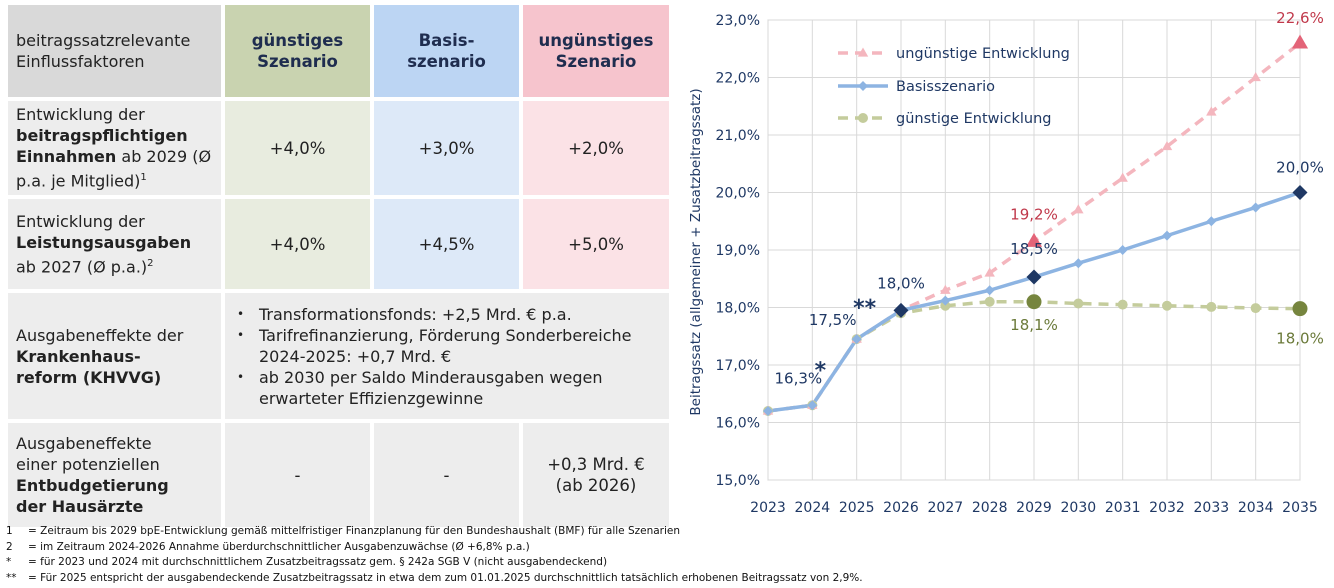  Describe the element at coordinates (1300, 508) in the screenshot. I see `x-tick-label: 2035` at that location.